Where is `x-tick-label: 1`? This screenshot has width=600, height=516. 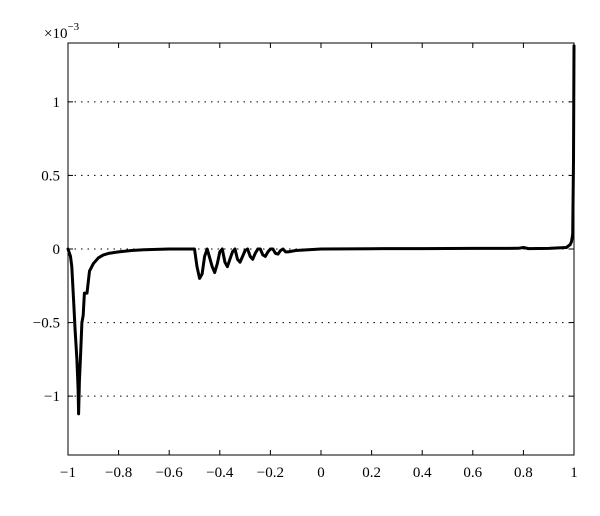 x-tick-label: 1 is located at coordinates (574, 473).